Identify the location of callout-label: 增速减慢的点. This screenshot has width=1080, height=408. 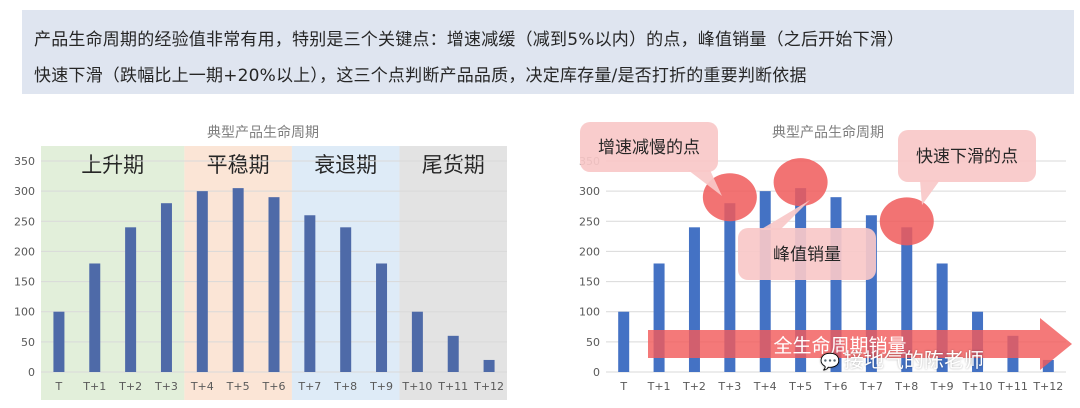
(649, 147).